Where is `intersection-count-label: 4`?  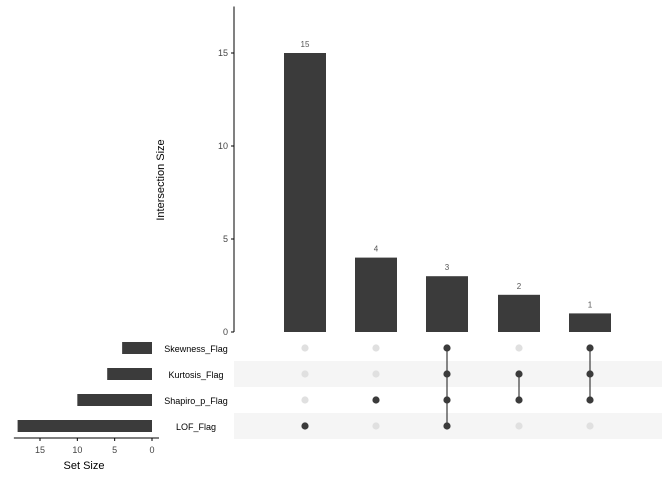
intersection-count-label: 4 is located at coordinates (376, 249).